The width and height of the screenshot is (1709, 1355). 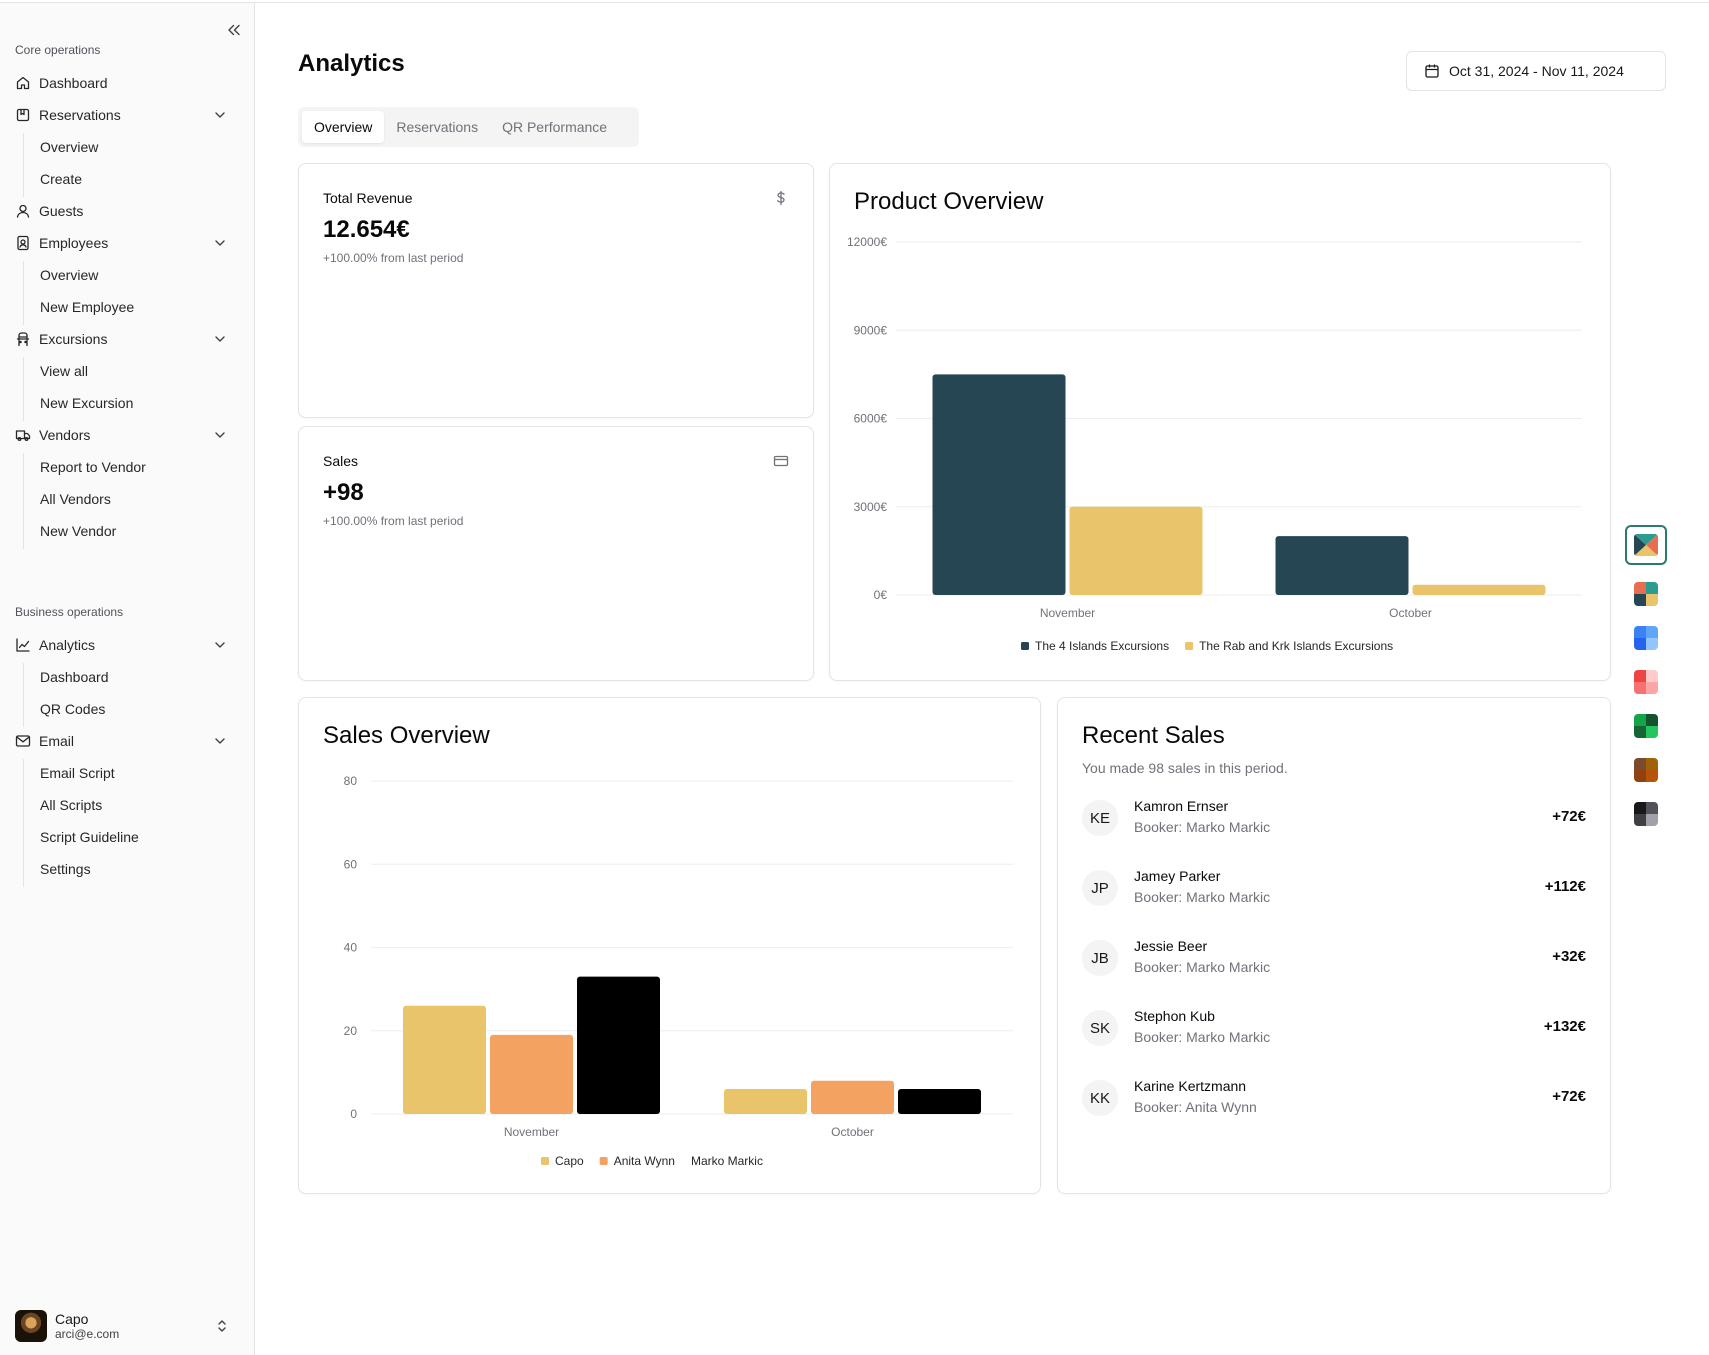 I want to click on sidebar-subitem-all-scripts: All Scripts, so click(x=71, y=805).